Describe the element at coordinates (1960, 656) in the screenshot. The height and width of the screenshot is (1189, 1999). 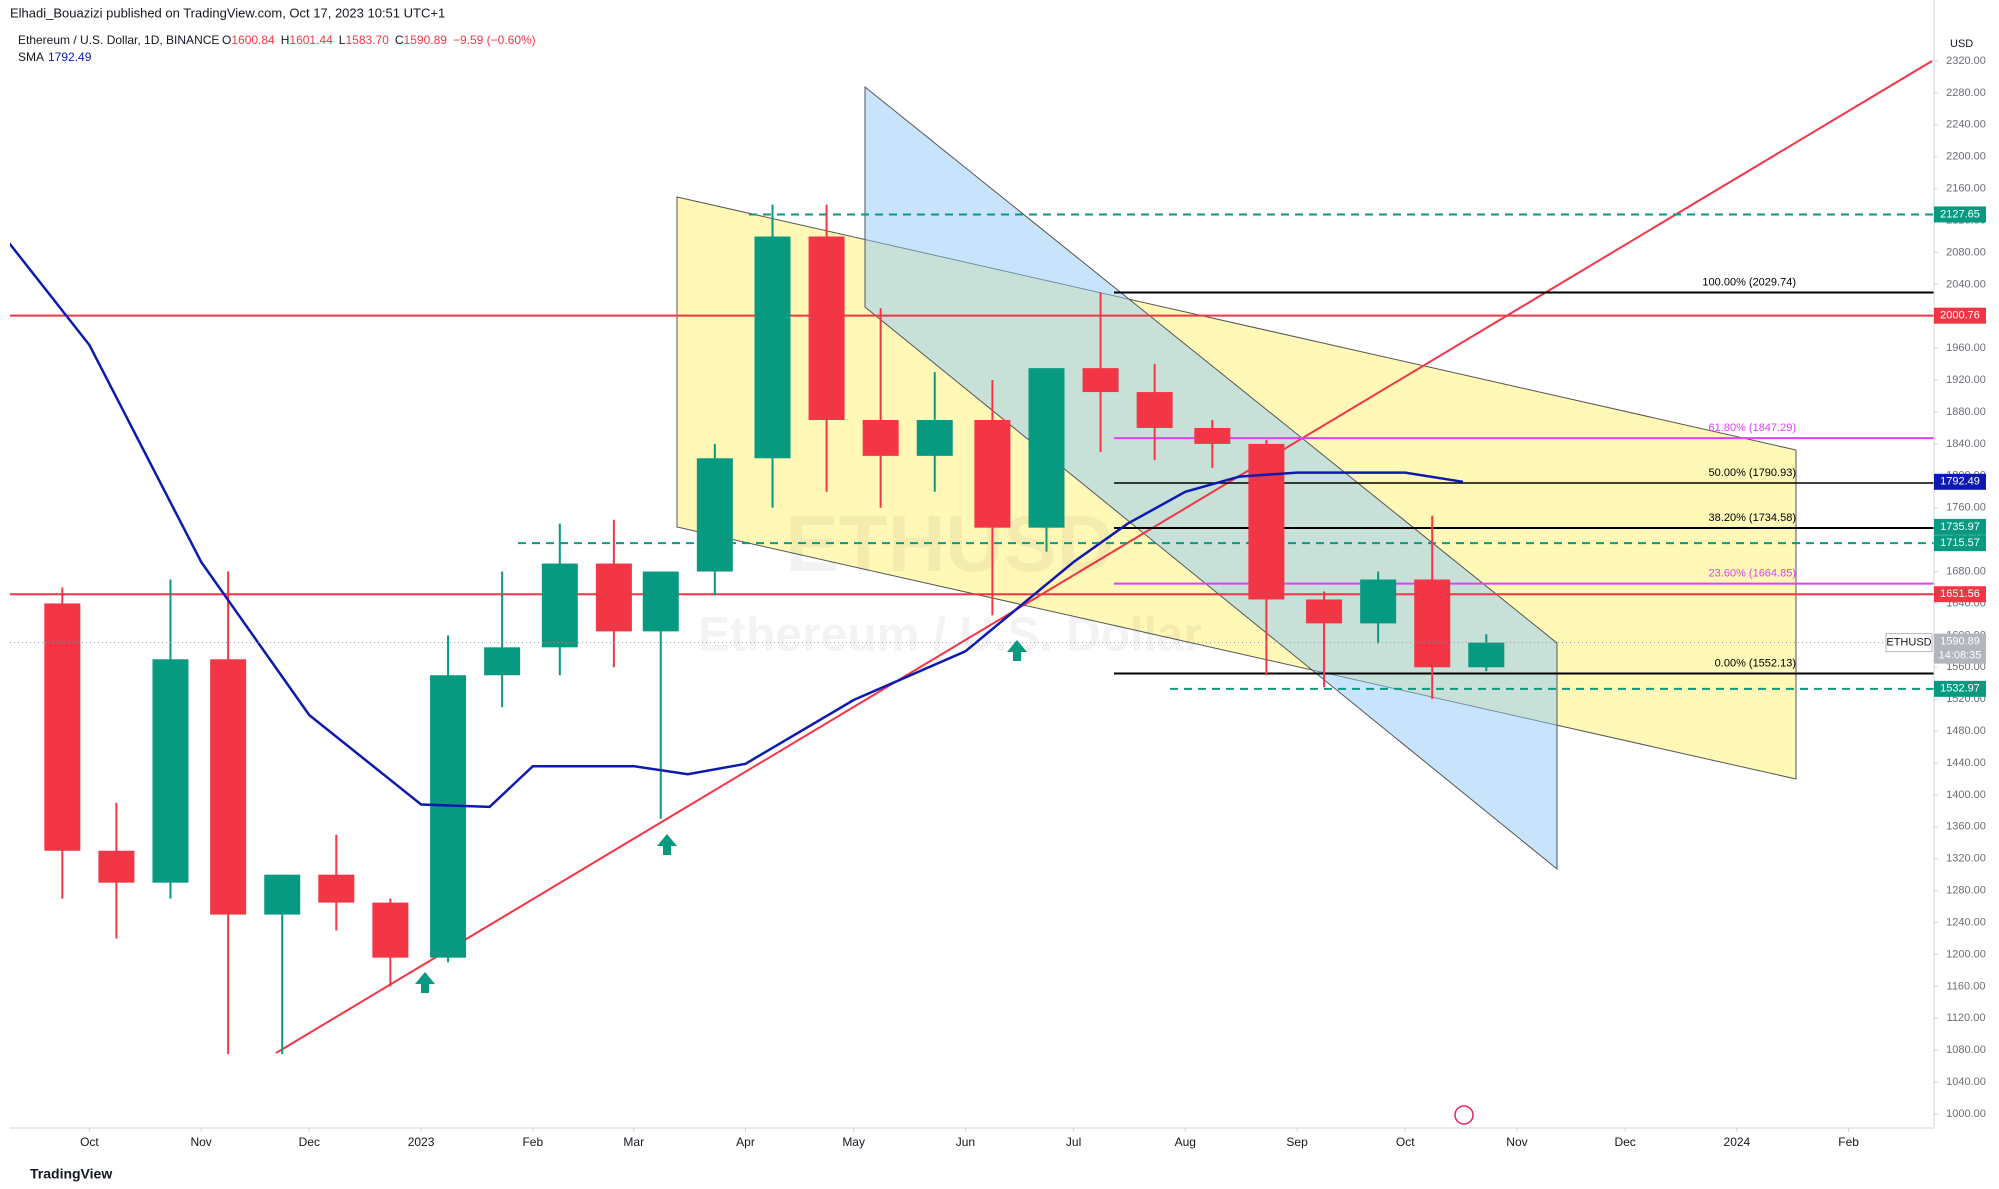
I see `countdown: 14:08:35` at that location.